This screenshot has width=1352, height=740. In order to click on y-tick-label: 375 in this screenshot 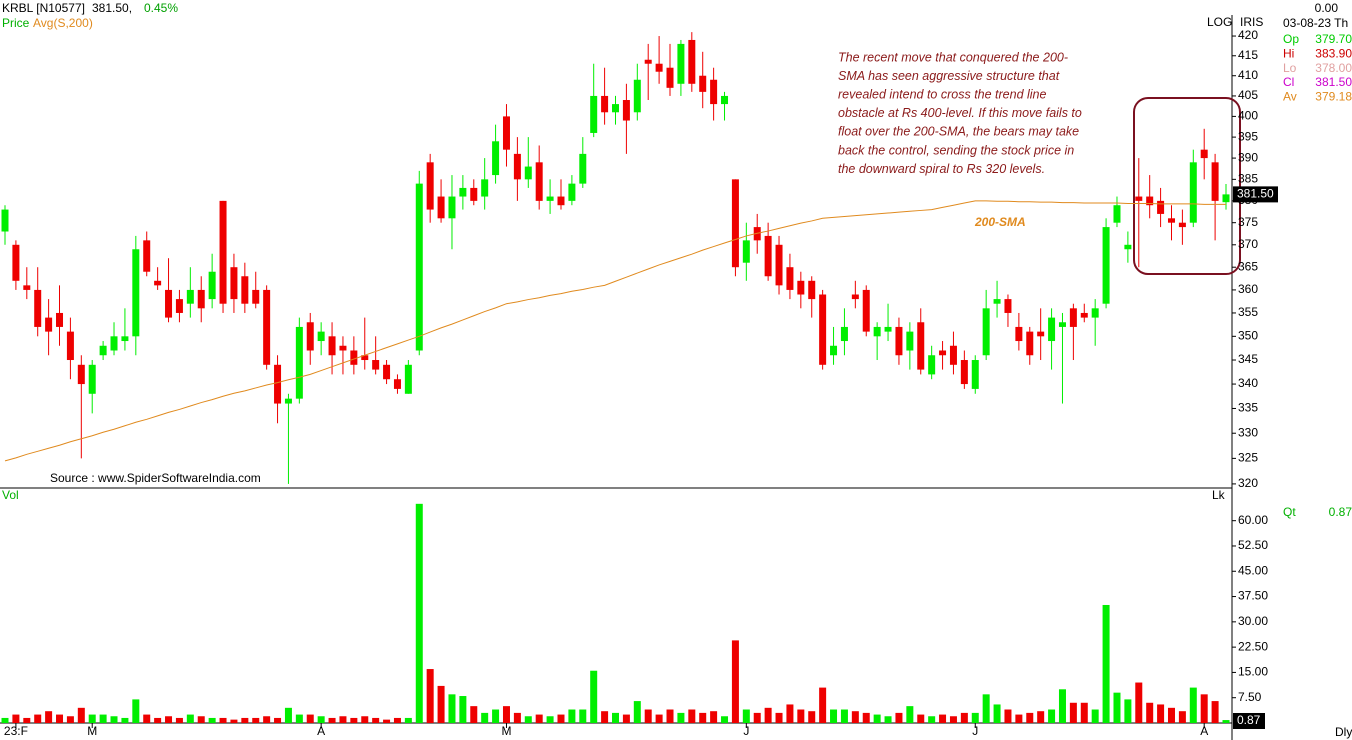, I will do `click(1248, 222)`.